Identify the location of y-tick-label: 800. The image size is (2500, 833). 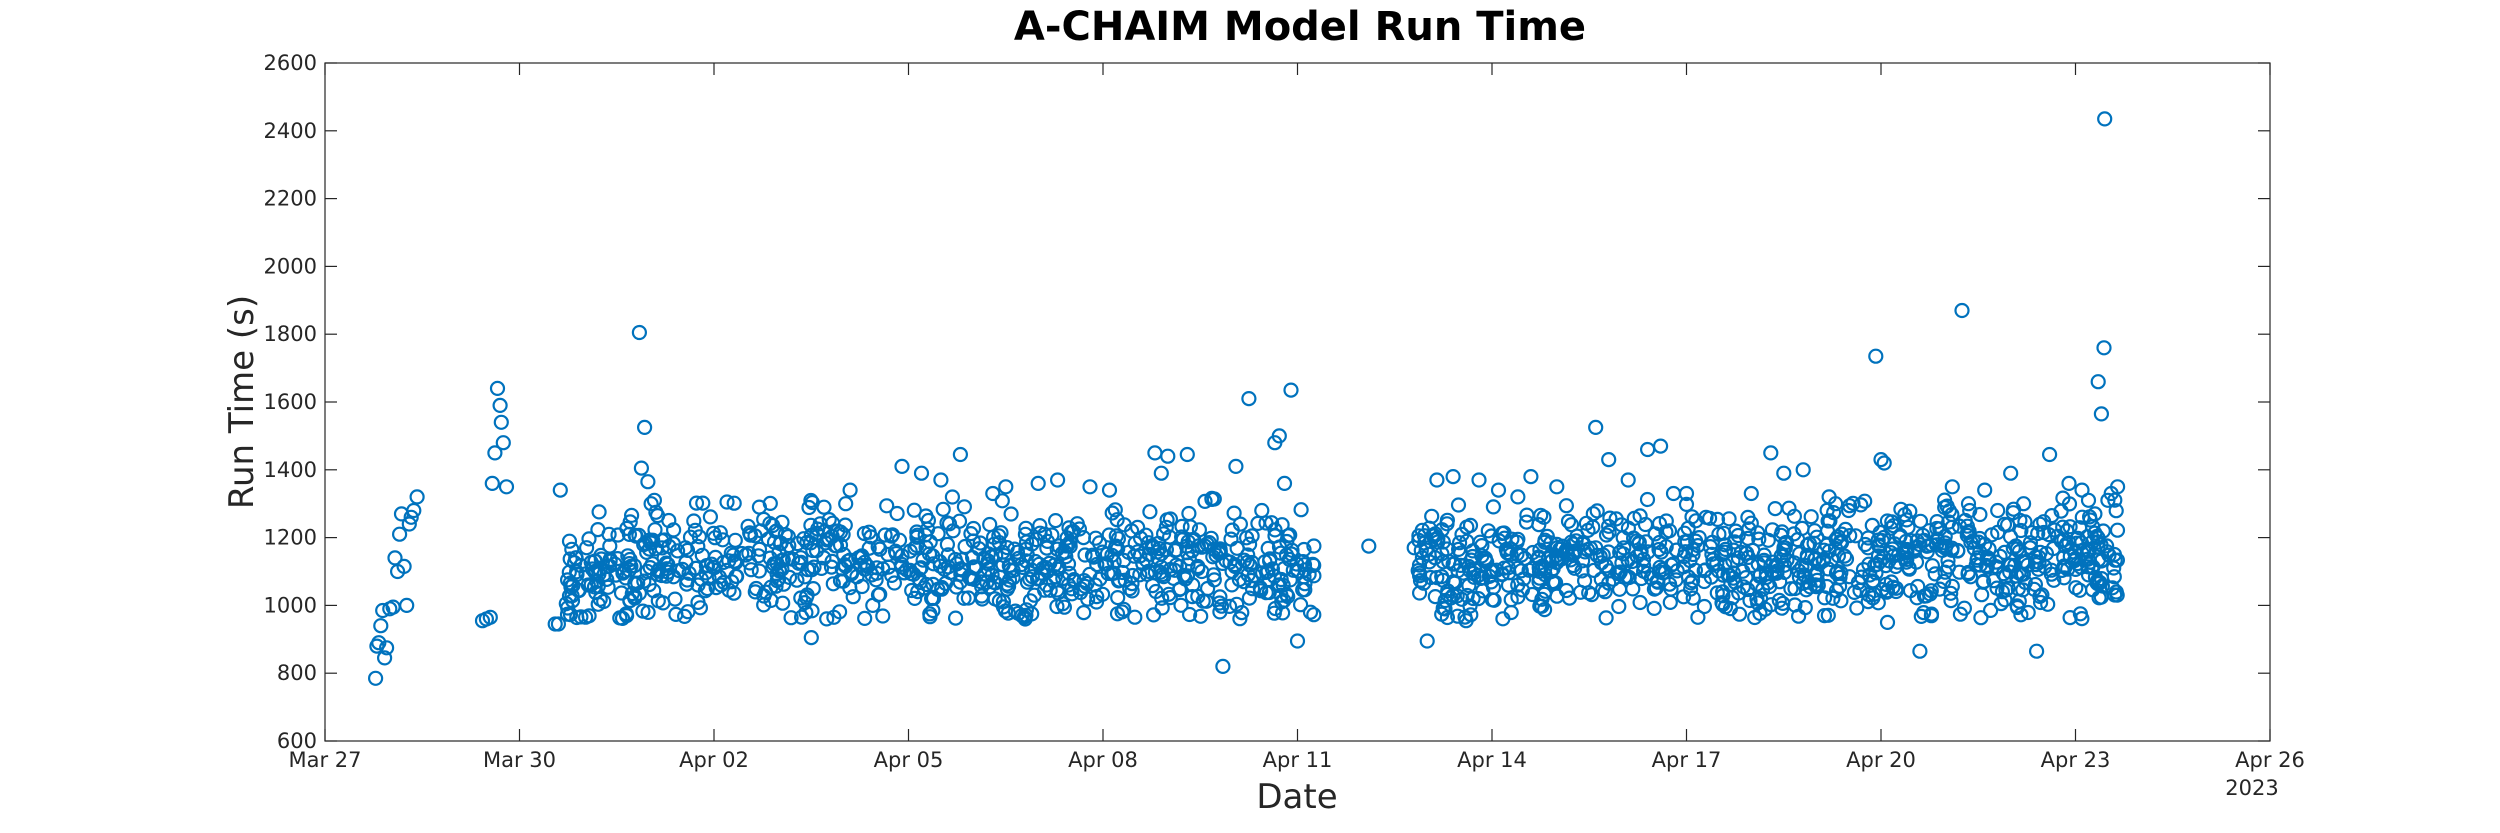
(297, 673).